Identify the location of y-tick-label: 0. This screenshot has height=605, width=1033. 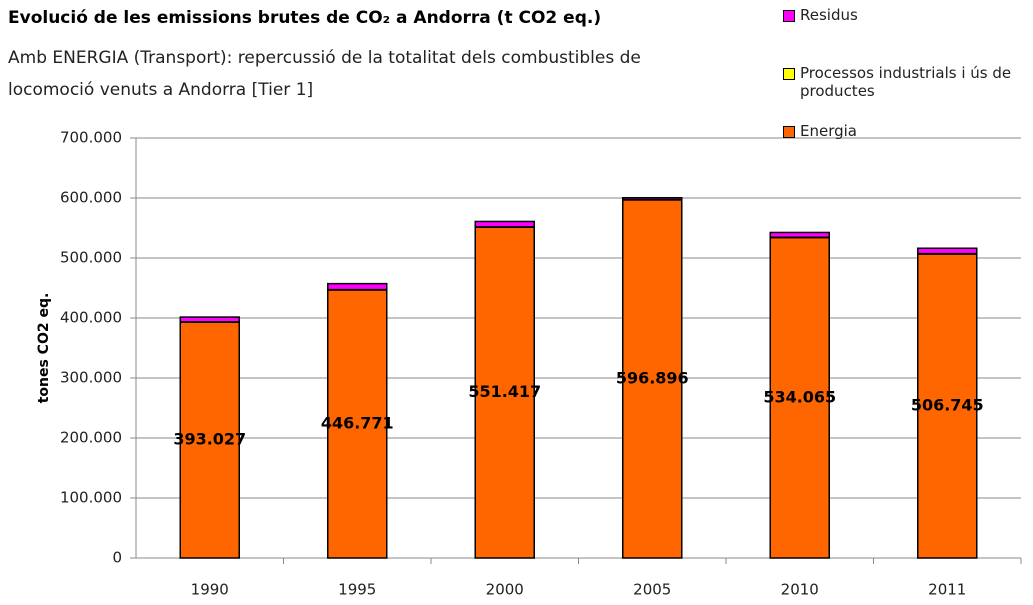
(117, 558).